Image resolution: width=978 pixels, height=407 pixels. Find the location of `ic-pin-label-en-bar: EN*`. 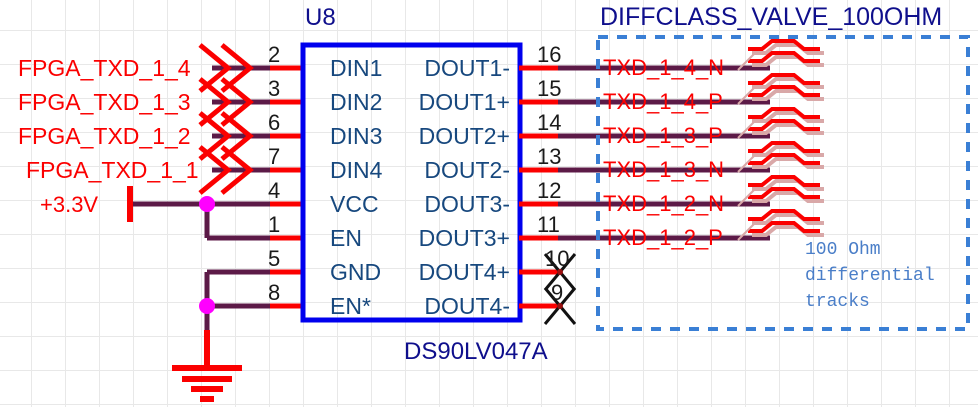

ic-pin-label-en-bar: EN* is located at coordinates (350, 306).